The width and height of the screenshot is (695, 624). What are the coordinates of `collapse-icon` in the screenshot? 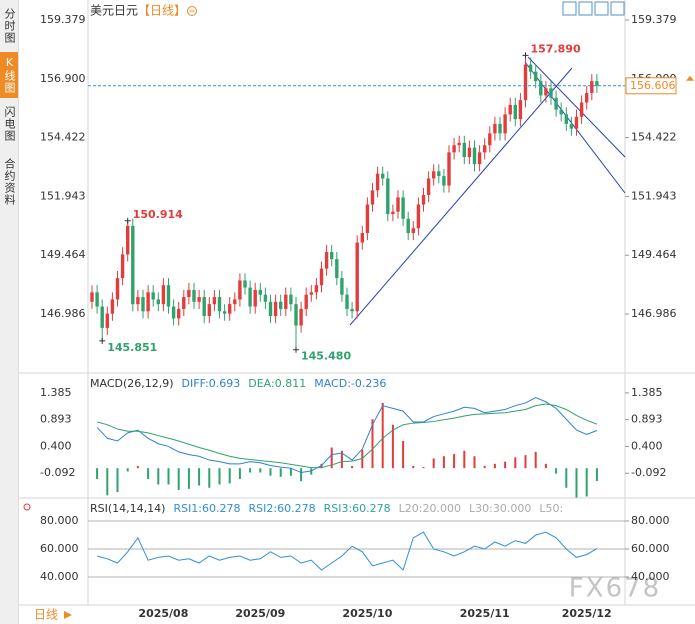 It's located at (192, 11).